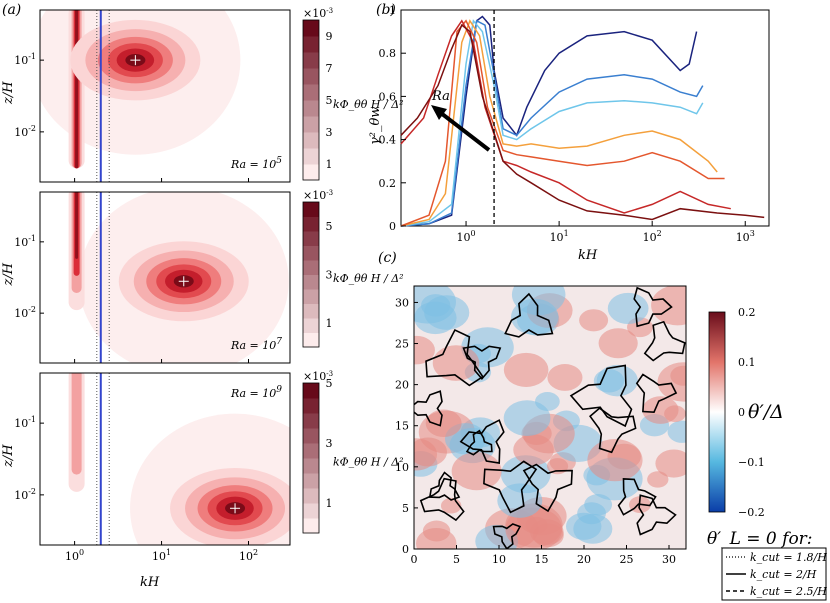 Image resolution: width=830 pixels, height=603 pixels. I want to click on panel-c-colorbar, so click(717, 412).